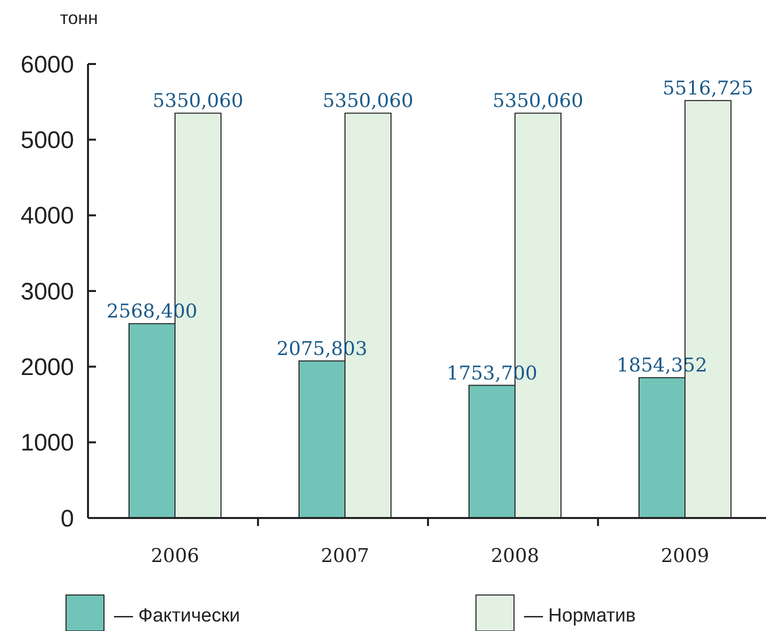  What do you see at coordinates (47, 368) in the screenshot?
I see `y-tick-label: 2000` at bounding box center [47, 368].